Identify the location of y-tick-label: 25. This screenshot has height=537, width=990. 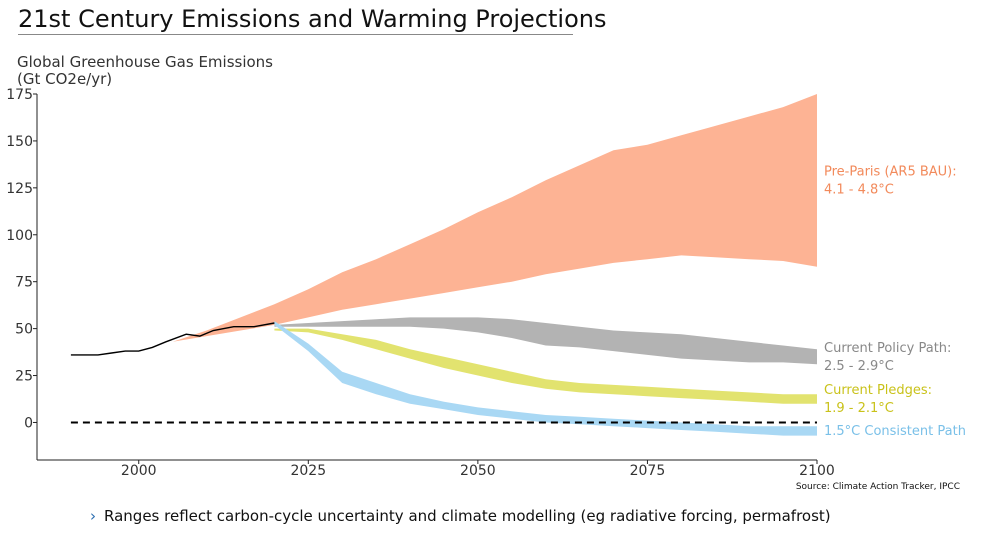
(24, 377).